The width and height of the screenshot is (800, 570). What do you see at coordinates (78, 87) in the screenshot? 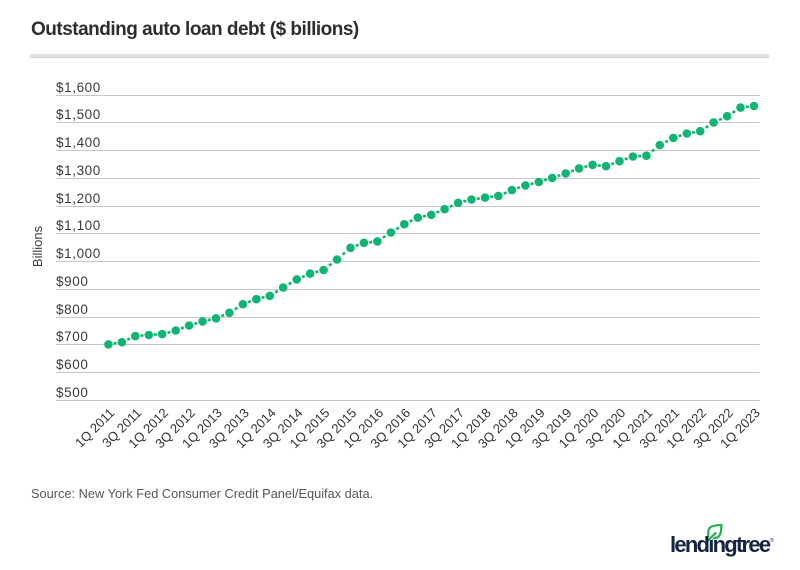
I see `svg-text: $1,600` at bounding box center [78, 87].